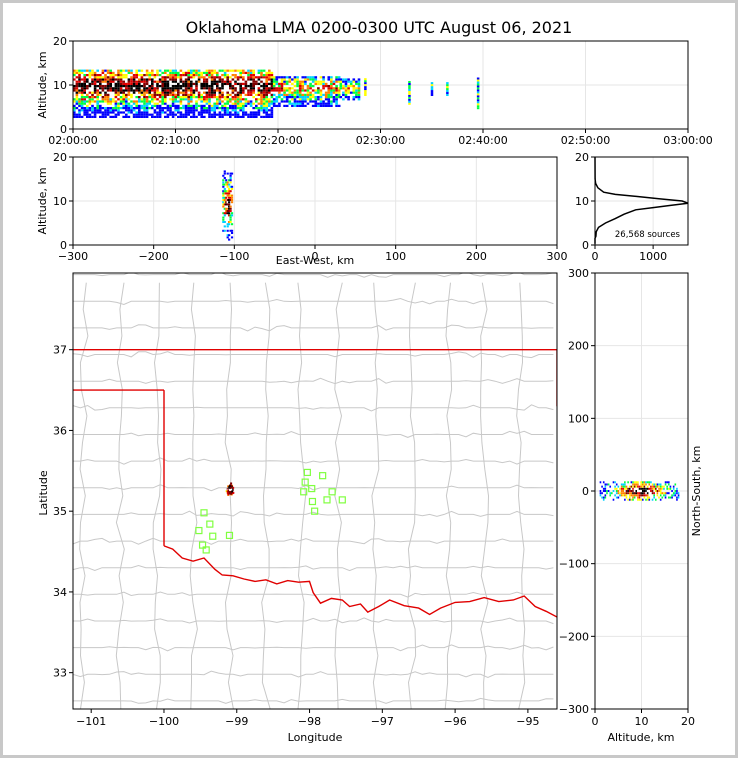 The image size is (738, 758). What do you see at coordinates (270, 511) in the screenshot?
I see `lma-stations` at bounding box center [270, 511].